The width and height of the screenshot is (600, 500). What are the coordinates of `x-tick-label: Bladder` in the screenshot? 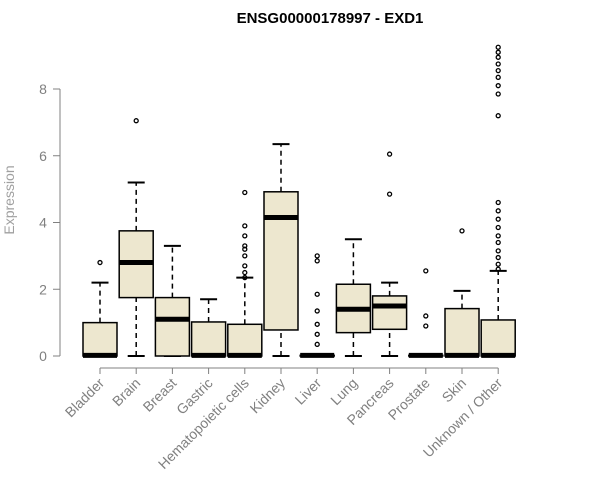 It's located at (85, 398).